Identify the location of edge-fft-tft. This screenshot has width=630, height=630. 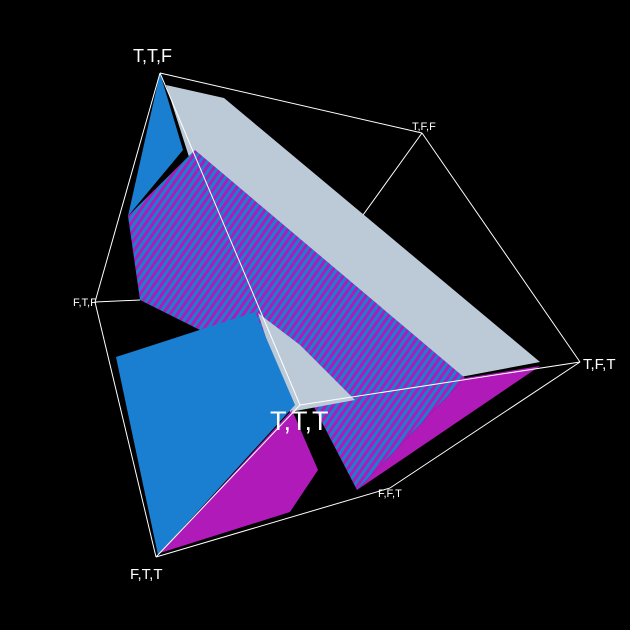
(485, 425).